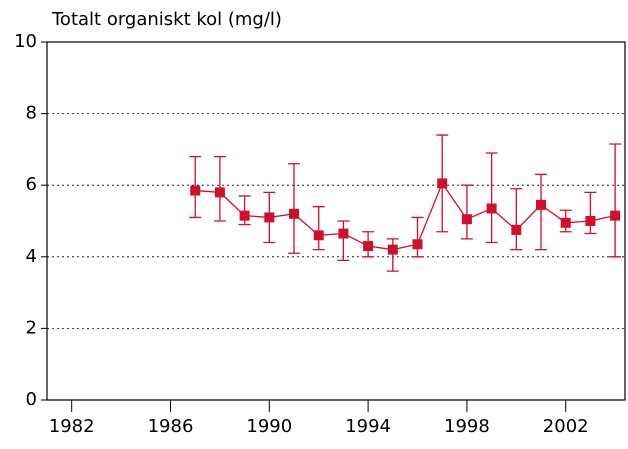 Image resolution: width=628 pixels, height=449 pixels. Describe the element at coordinates (31, 256) in the screenshot. I see `y-tick-label: 4` at that location.